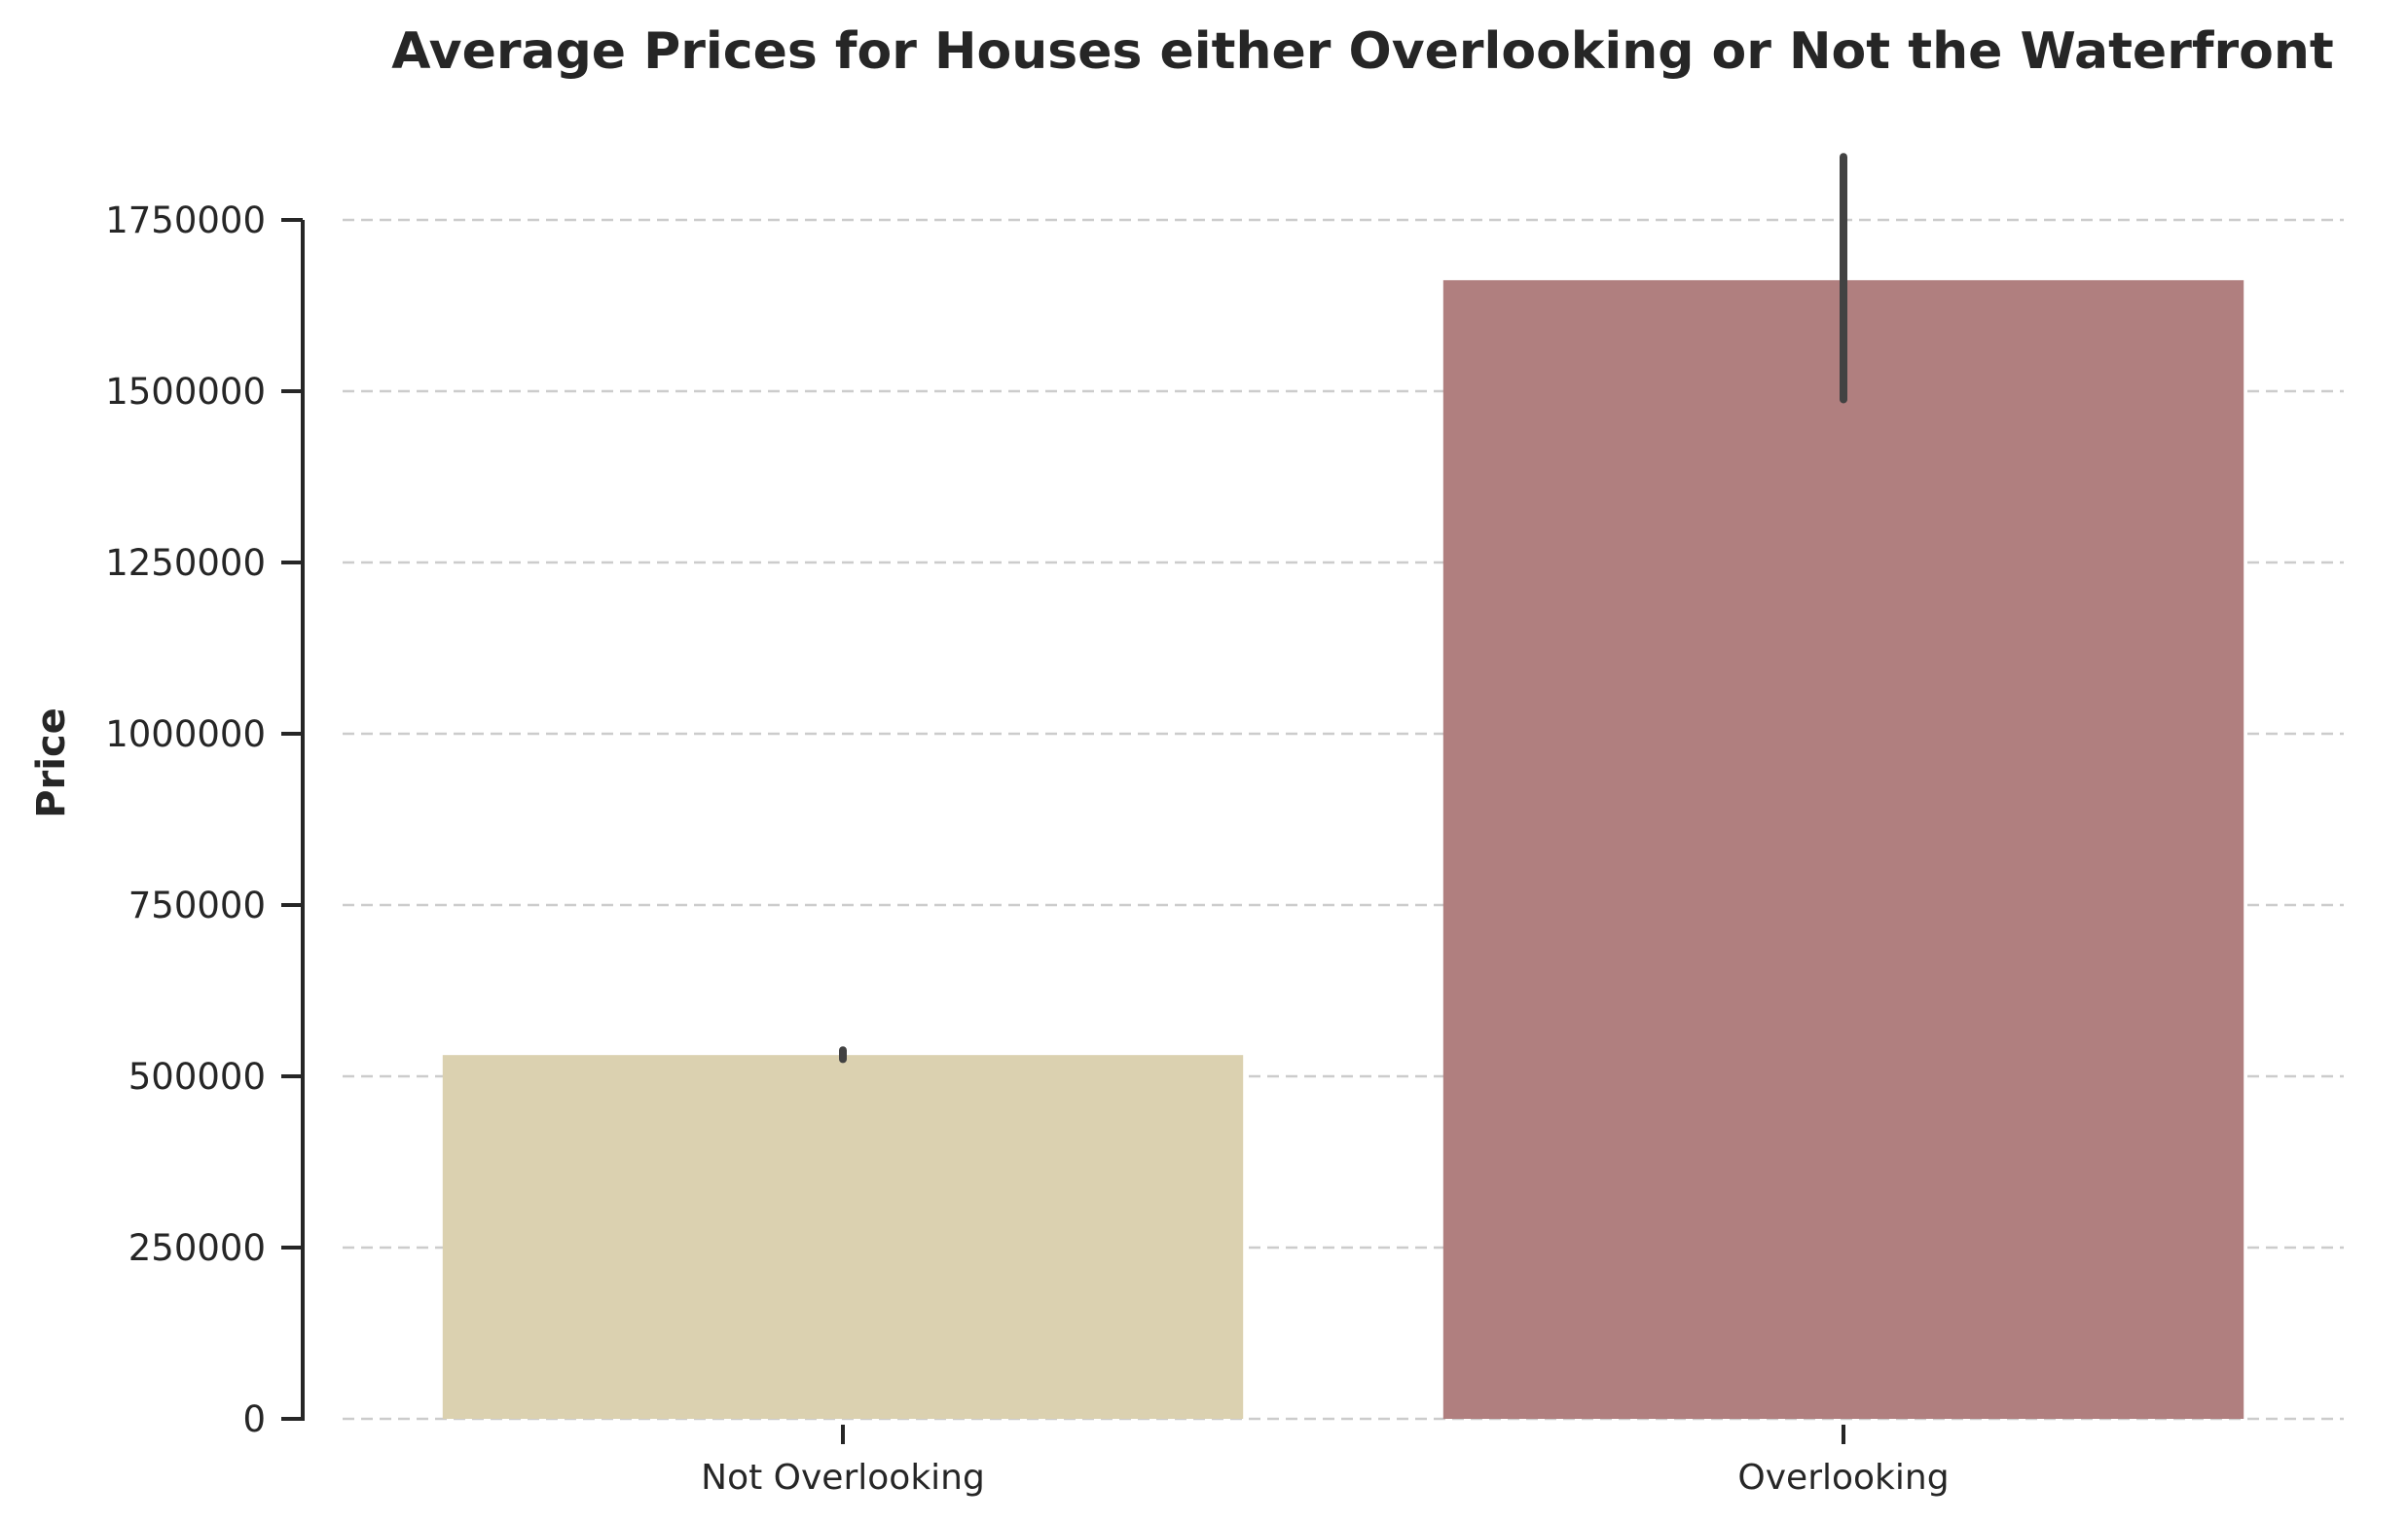 This screenshot has width=2408, height=1522. I want to click on y-tick-label: 750000, so click(197, 905).